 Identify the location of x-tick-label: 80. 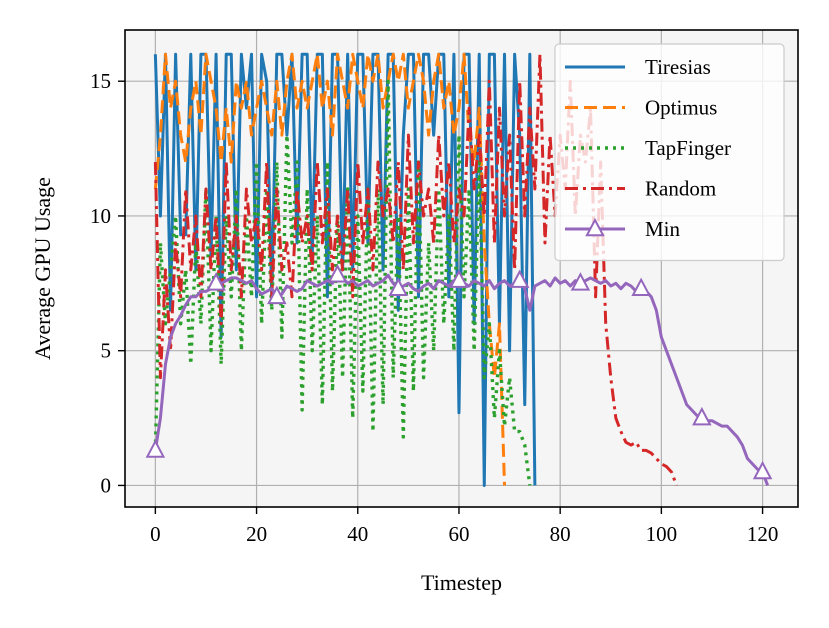
(560, 534).